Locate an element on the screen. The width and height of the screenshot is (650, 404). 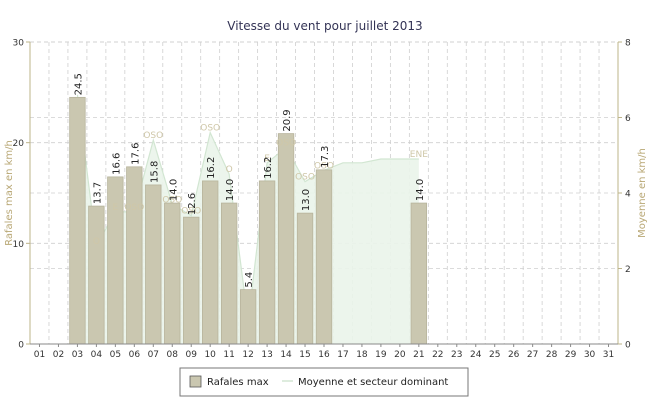
x-tick-label: 28 is located at coordinates (552, 355).